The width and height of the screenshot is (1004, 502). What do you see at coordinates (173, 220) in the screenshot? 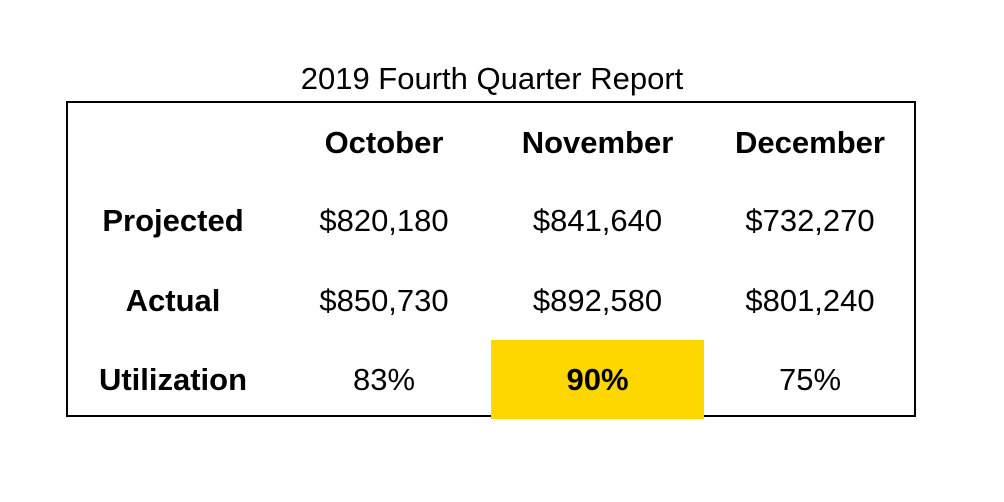
I see `row-label-projected: Projected` at bounding box center [173, 220].